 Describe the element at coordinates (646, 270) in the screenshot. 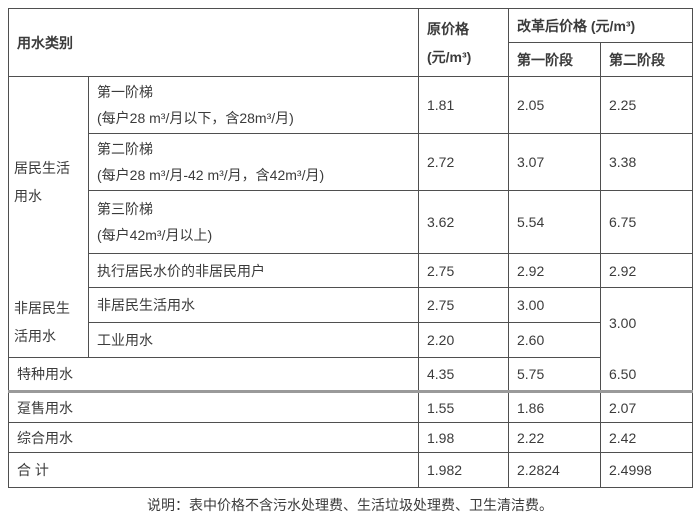

I see `stage2-price-cell: 2.92` at that location.